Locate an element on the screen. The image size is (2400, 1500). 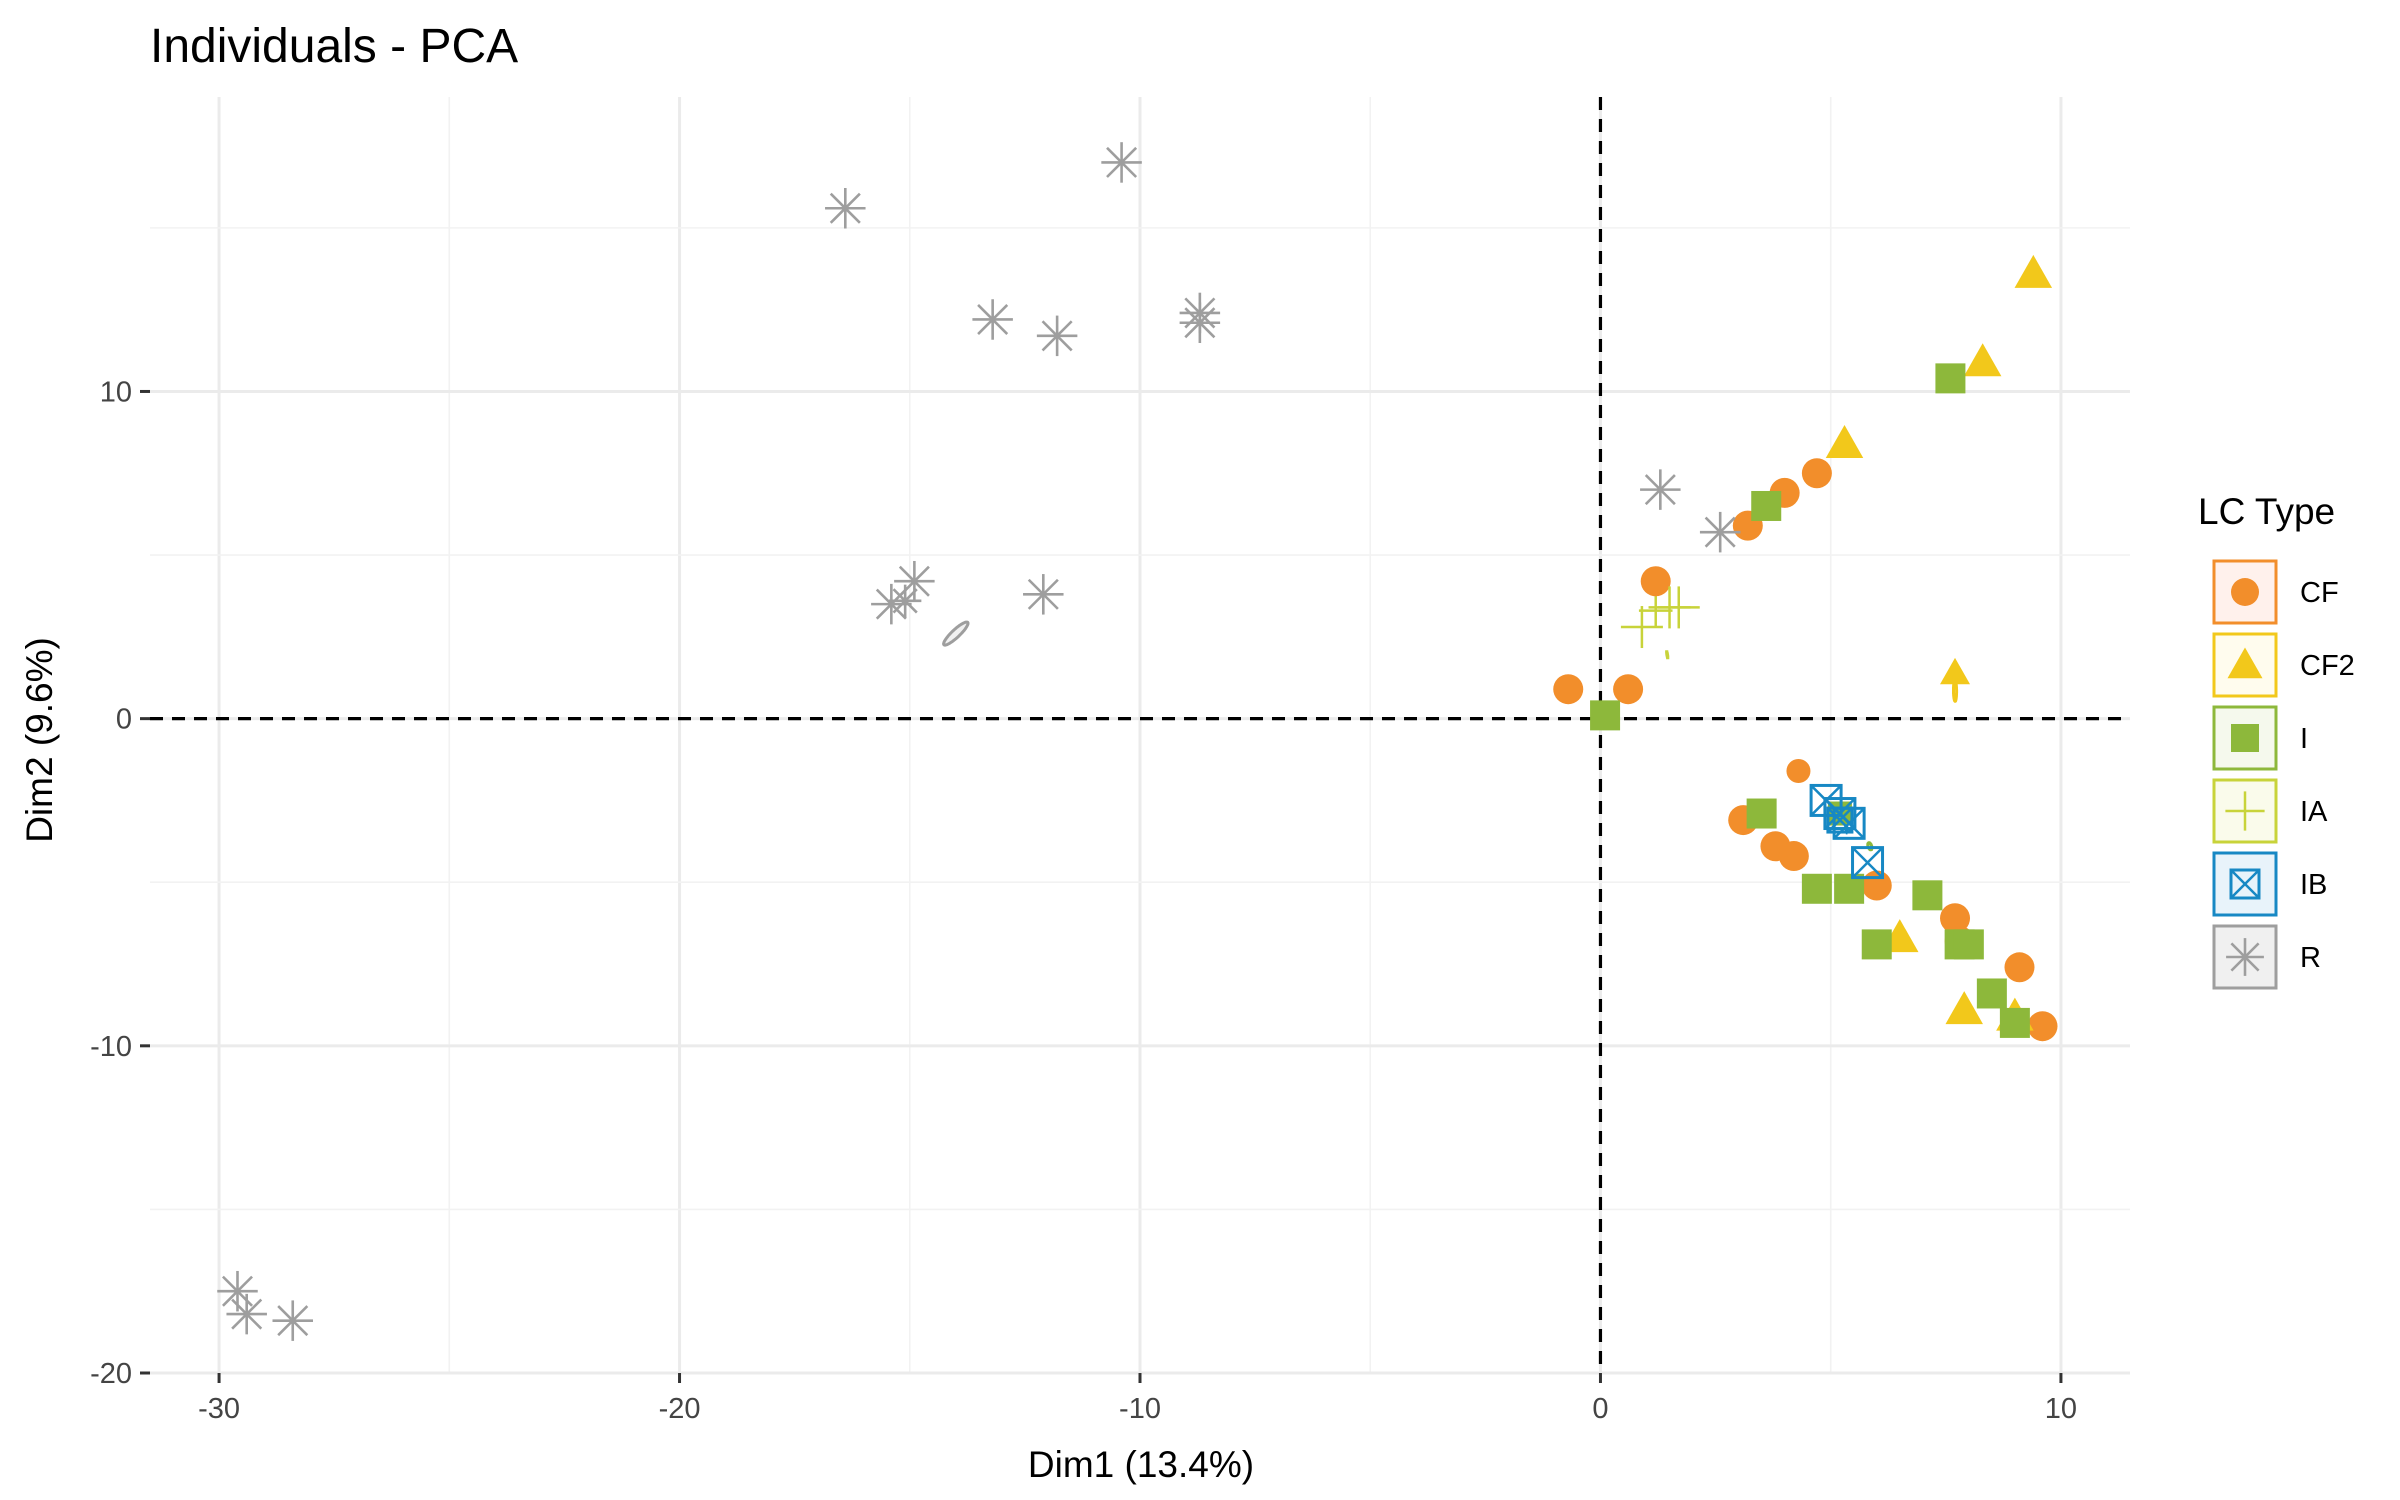
x-tick-label: -20 is located at coordinates (680, 1409).